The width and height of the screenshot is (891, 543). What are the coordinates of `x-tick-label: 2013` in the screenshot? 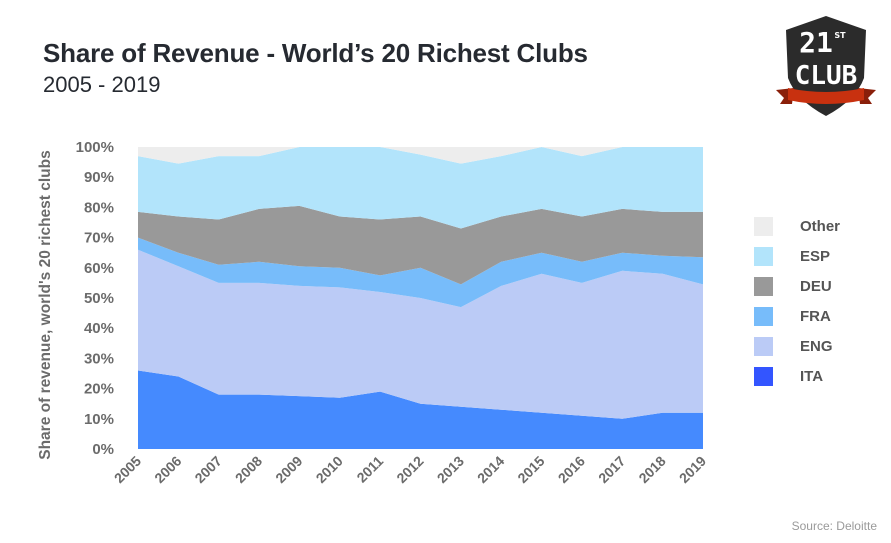 It's located at (450, 469).